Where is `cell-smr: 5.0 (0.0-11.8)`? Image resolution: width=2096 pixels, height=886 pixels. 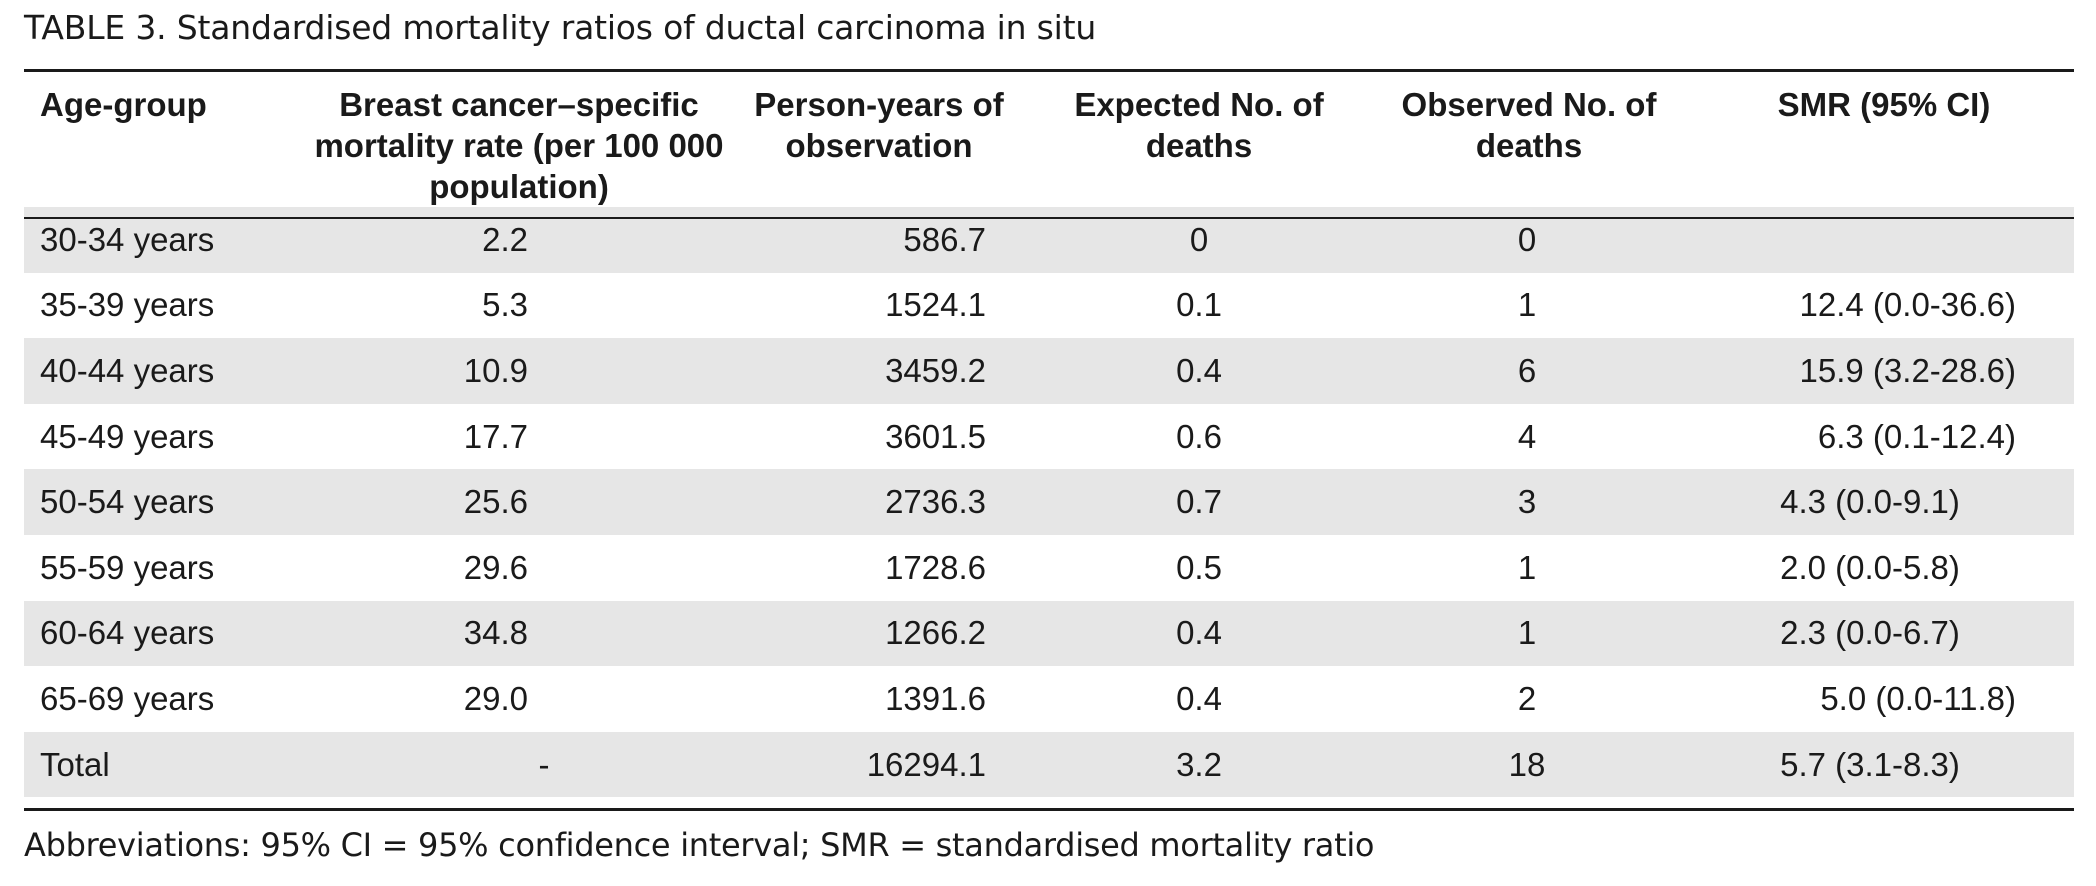
cell-smr: 5.0 (0.0-11.8) is located at coordinates (1918, 698).